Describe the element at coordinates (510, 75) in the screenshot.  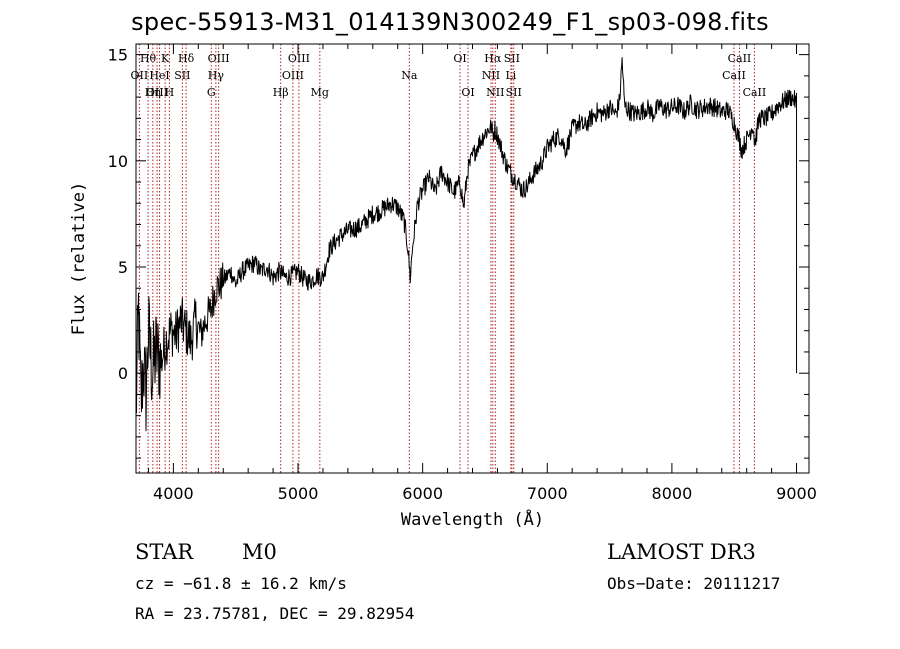
I see `line-marker-label: Li` at that location.